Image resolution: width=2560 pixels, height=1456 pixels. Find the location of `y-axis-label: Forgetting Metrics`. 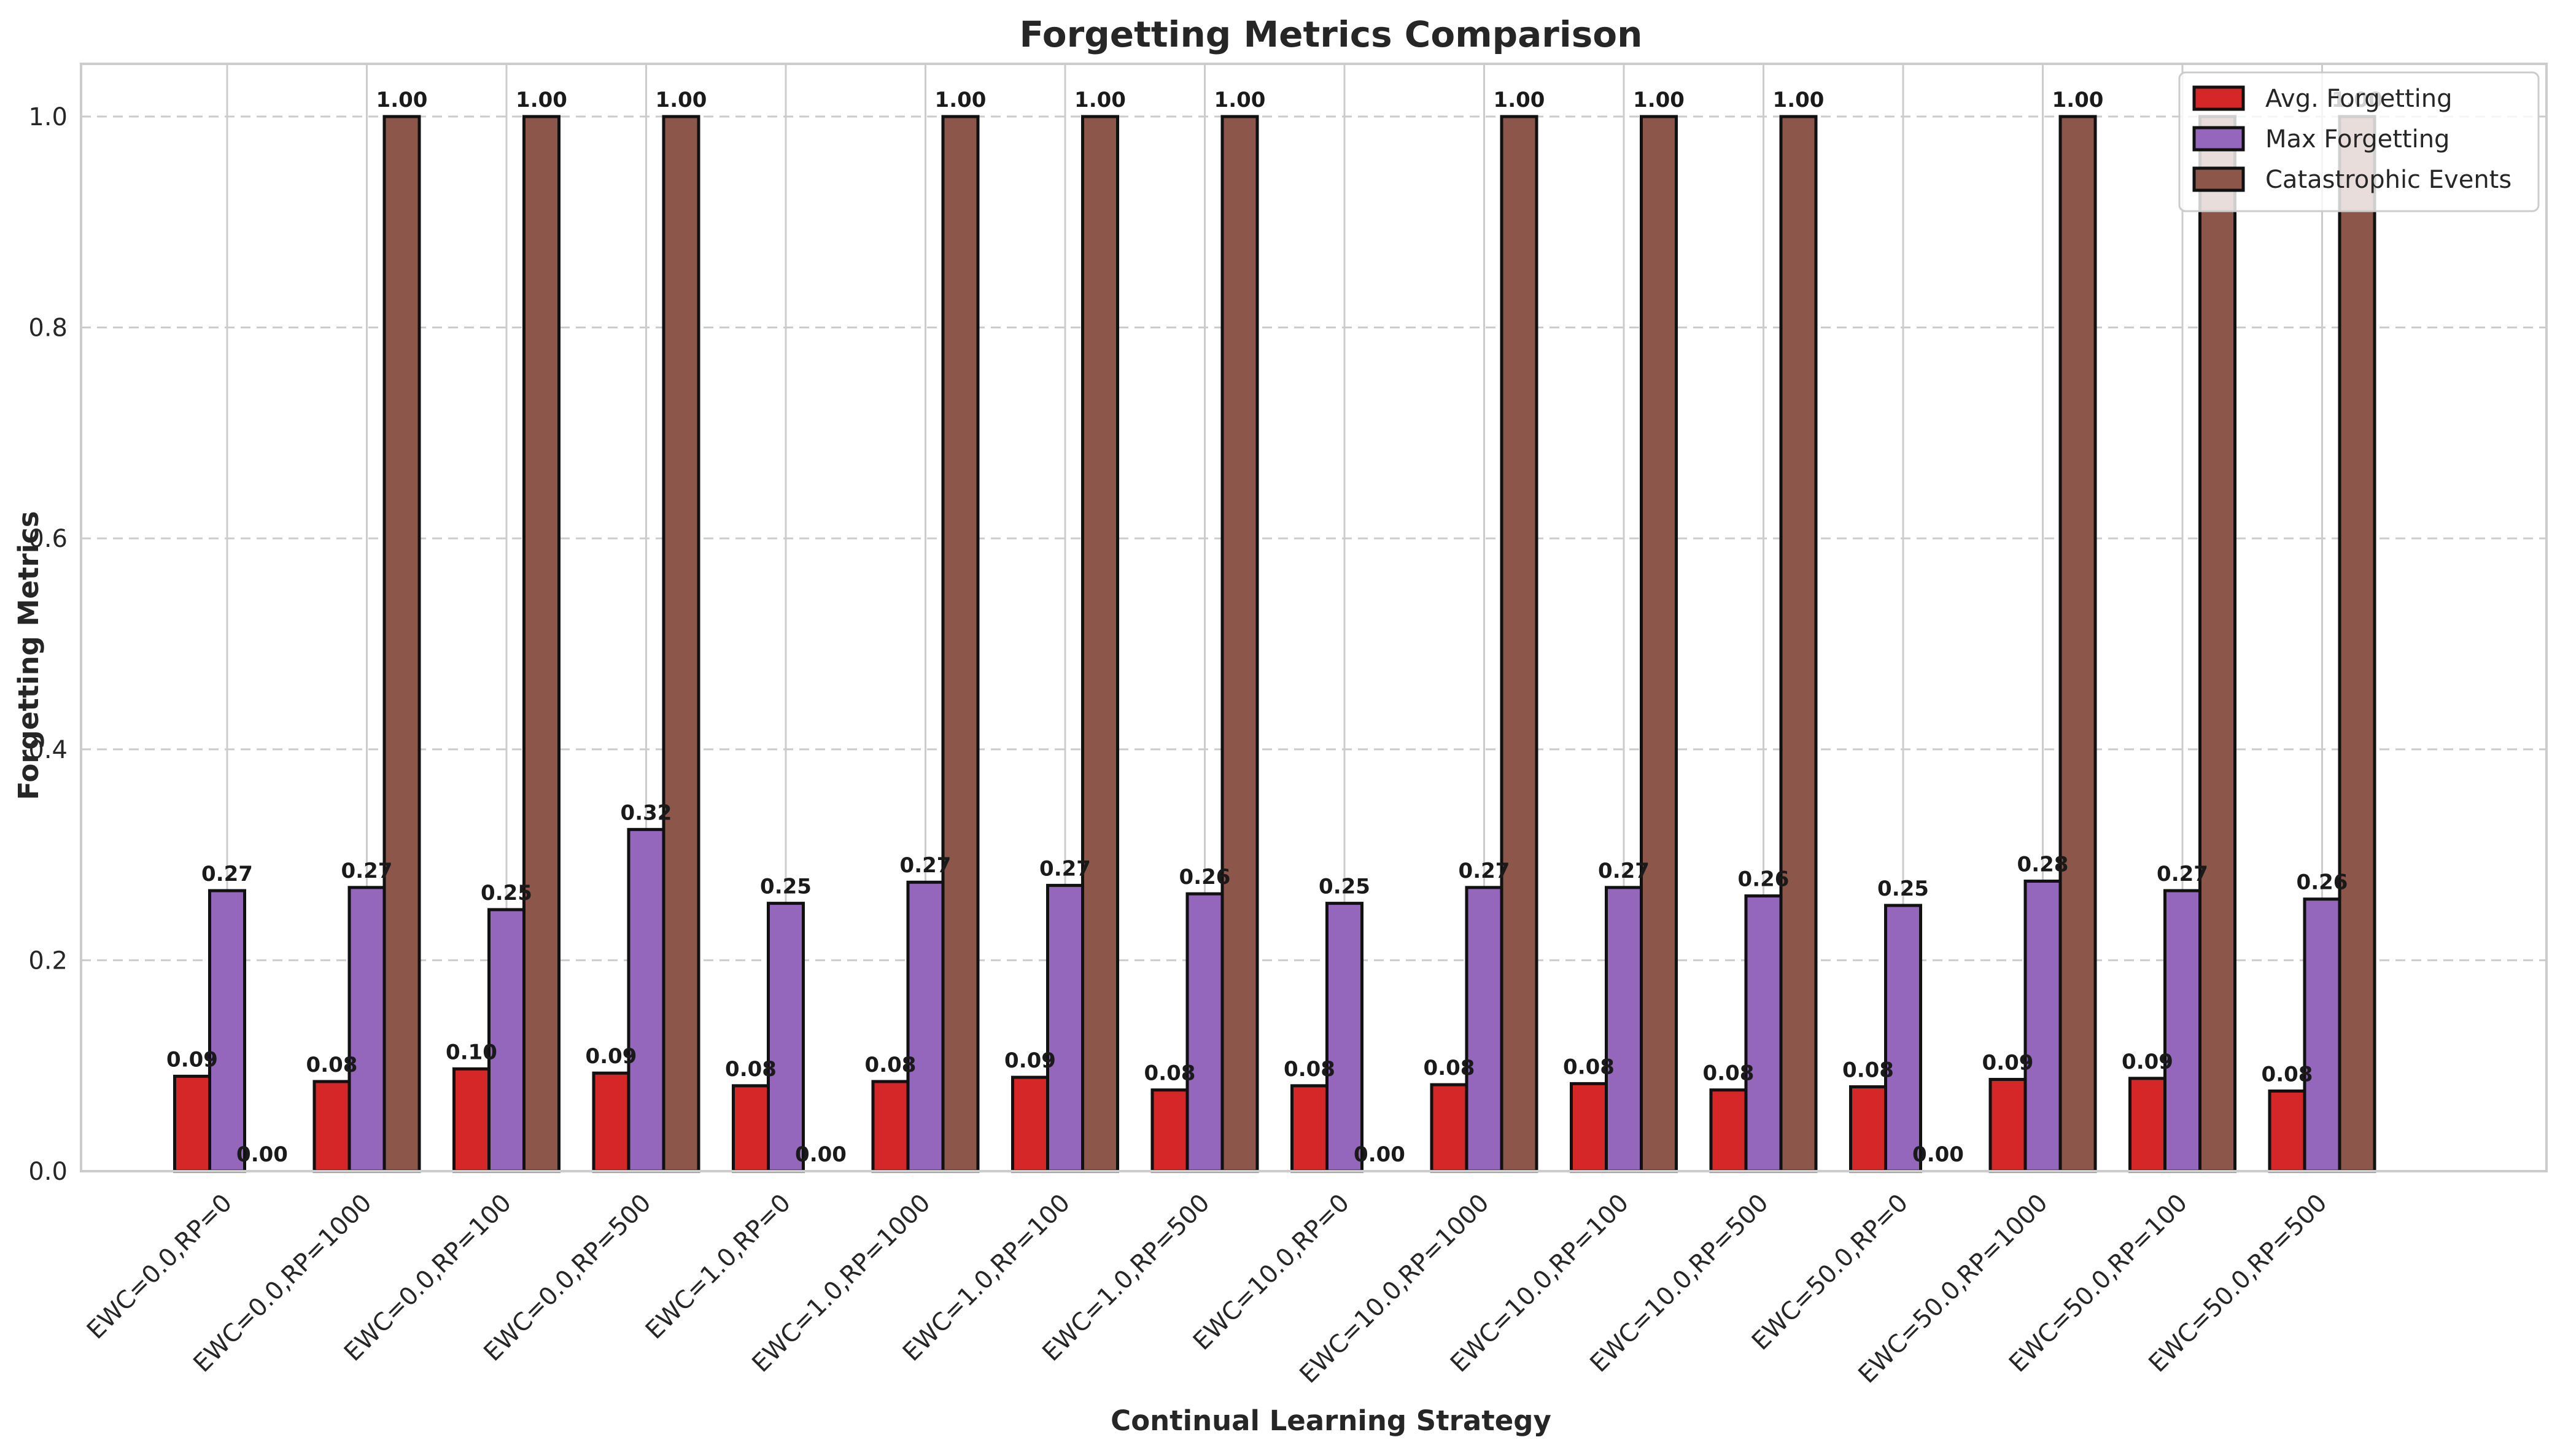

y-axis-label: Forgetting Metrics is located at coordinates (28, 655).